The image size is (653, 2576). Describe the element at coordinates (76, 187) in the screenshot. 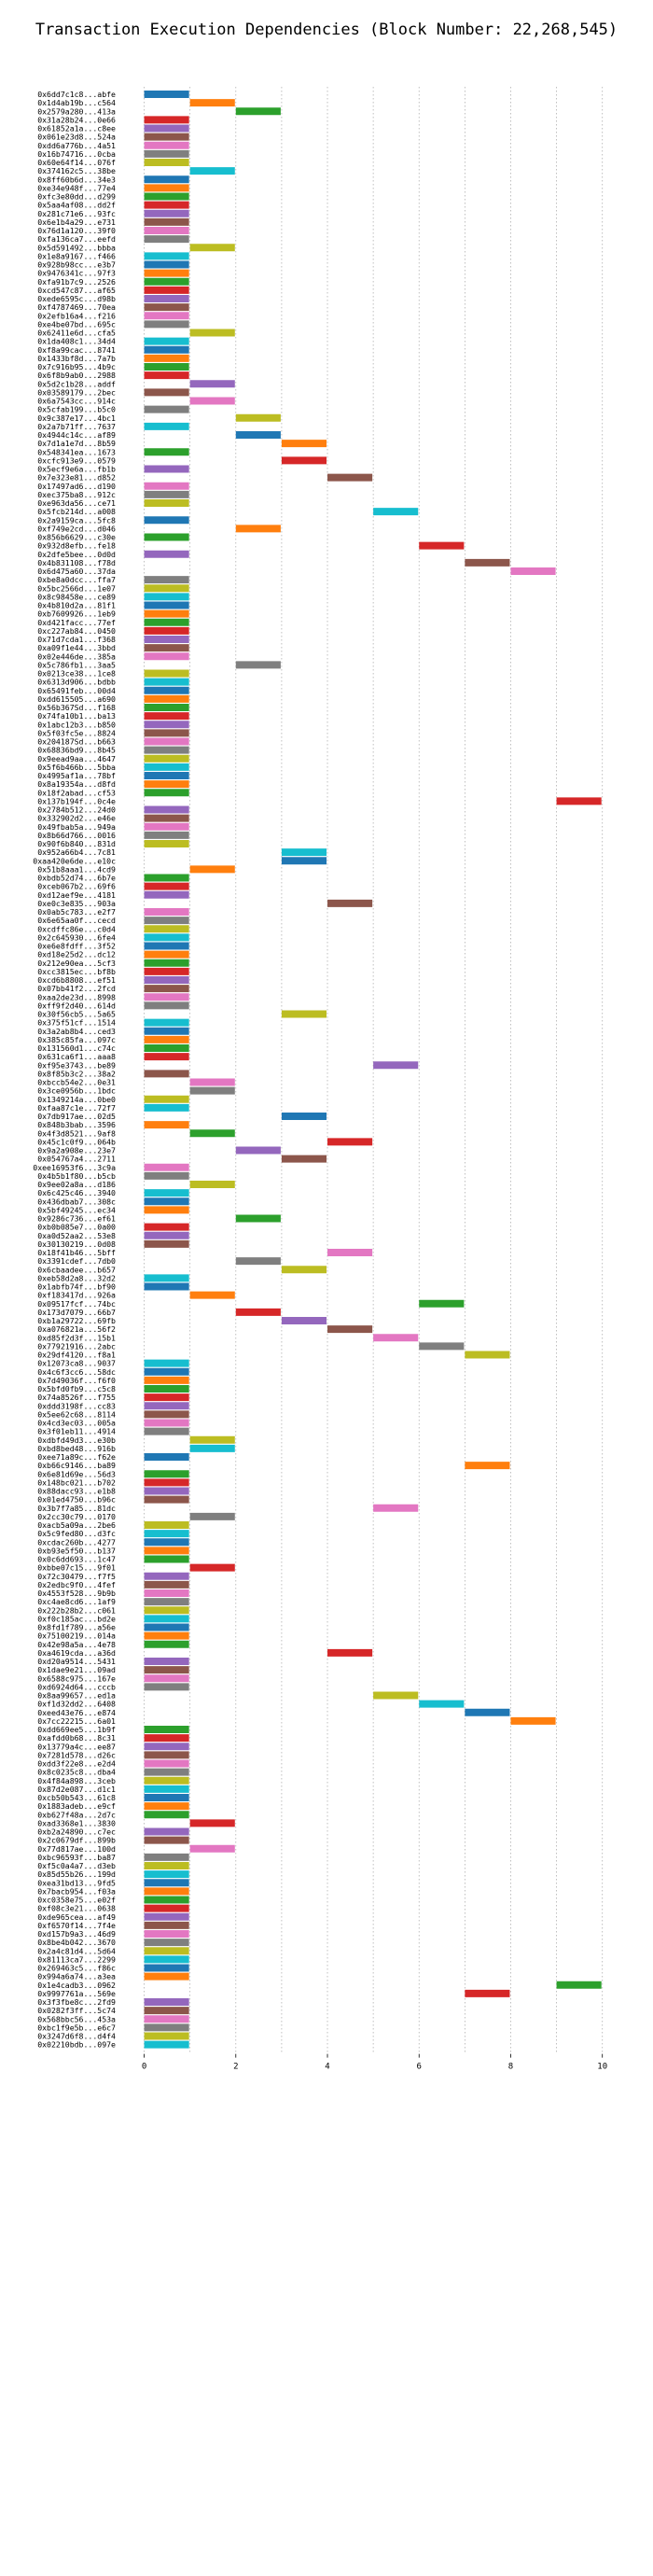

I see `tx-label: 0xe34e948f...77e4` at that location.